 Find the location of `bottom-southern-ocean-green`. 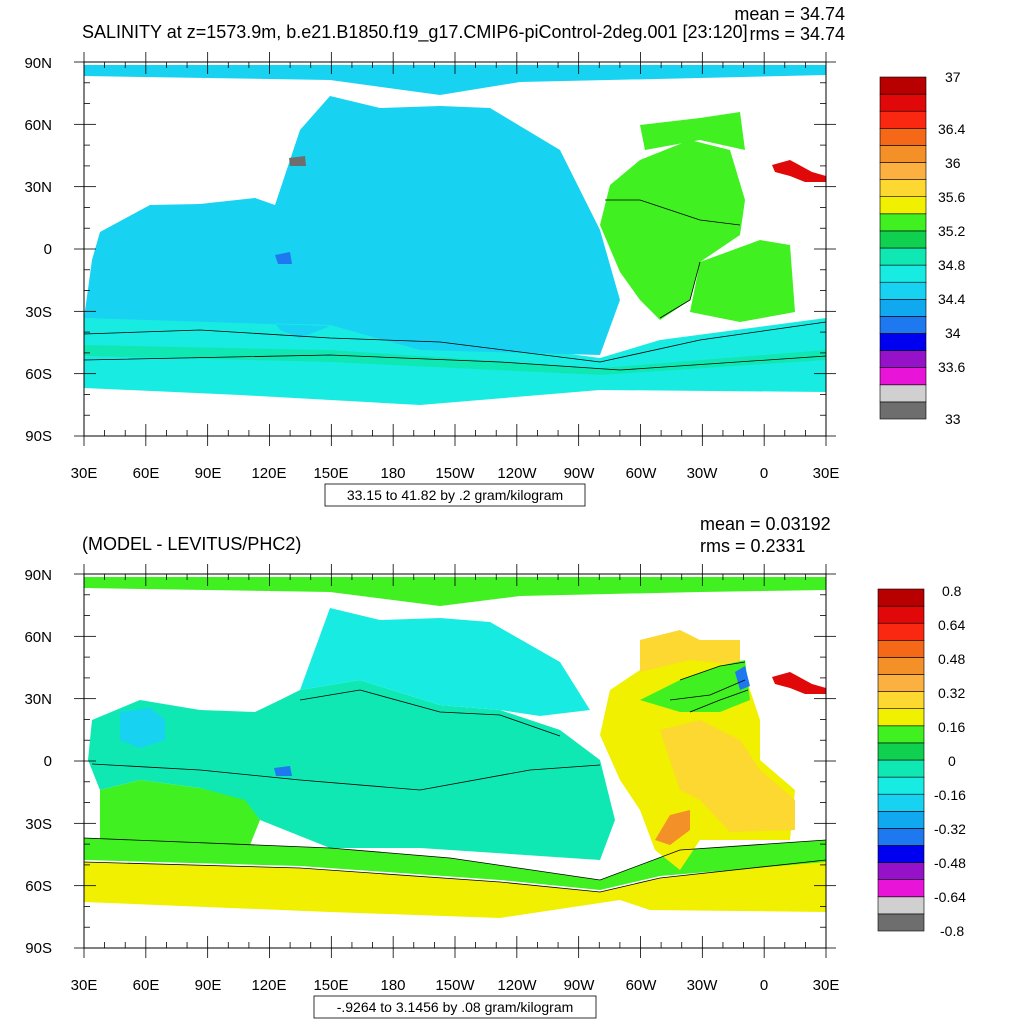

bottom-southern-ocean-green is located at coordinates (455, 864).